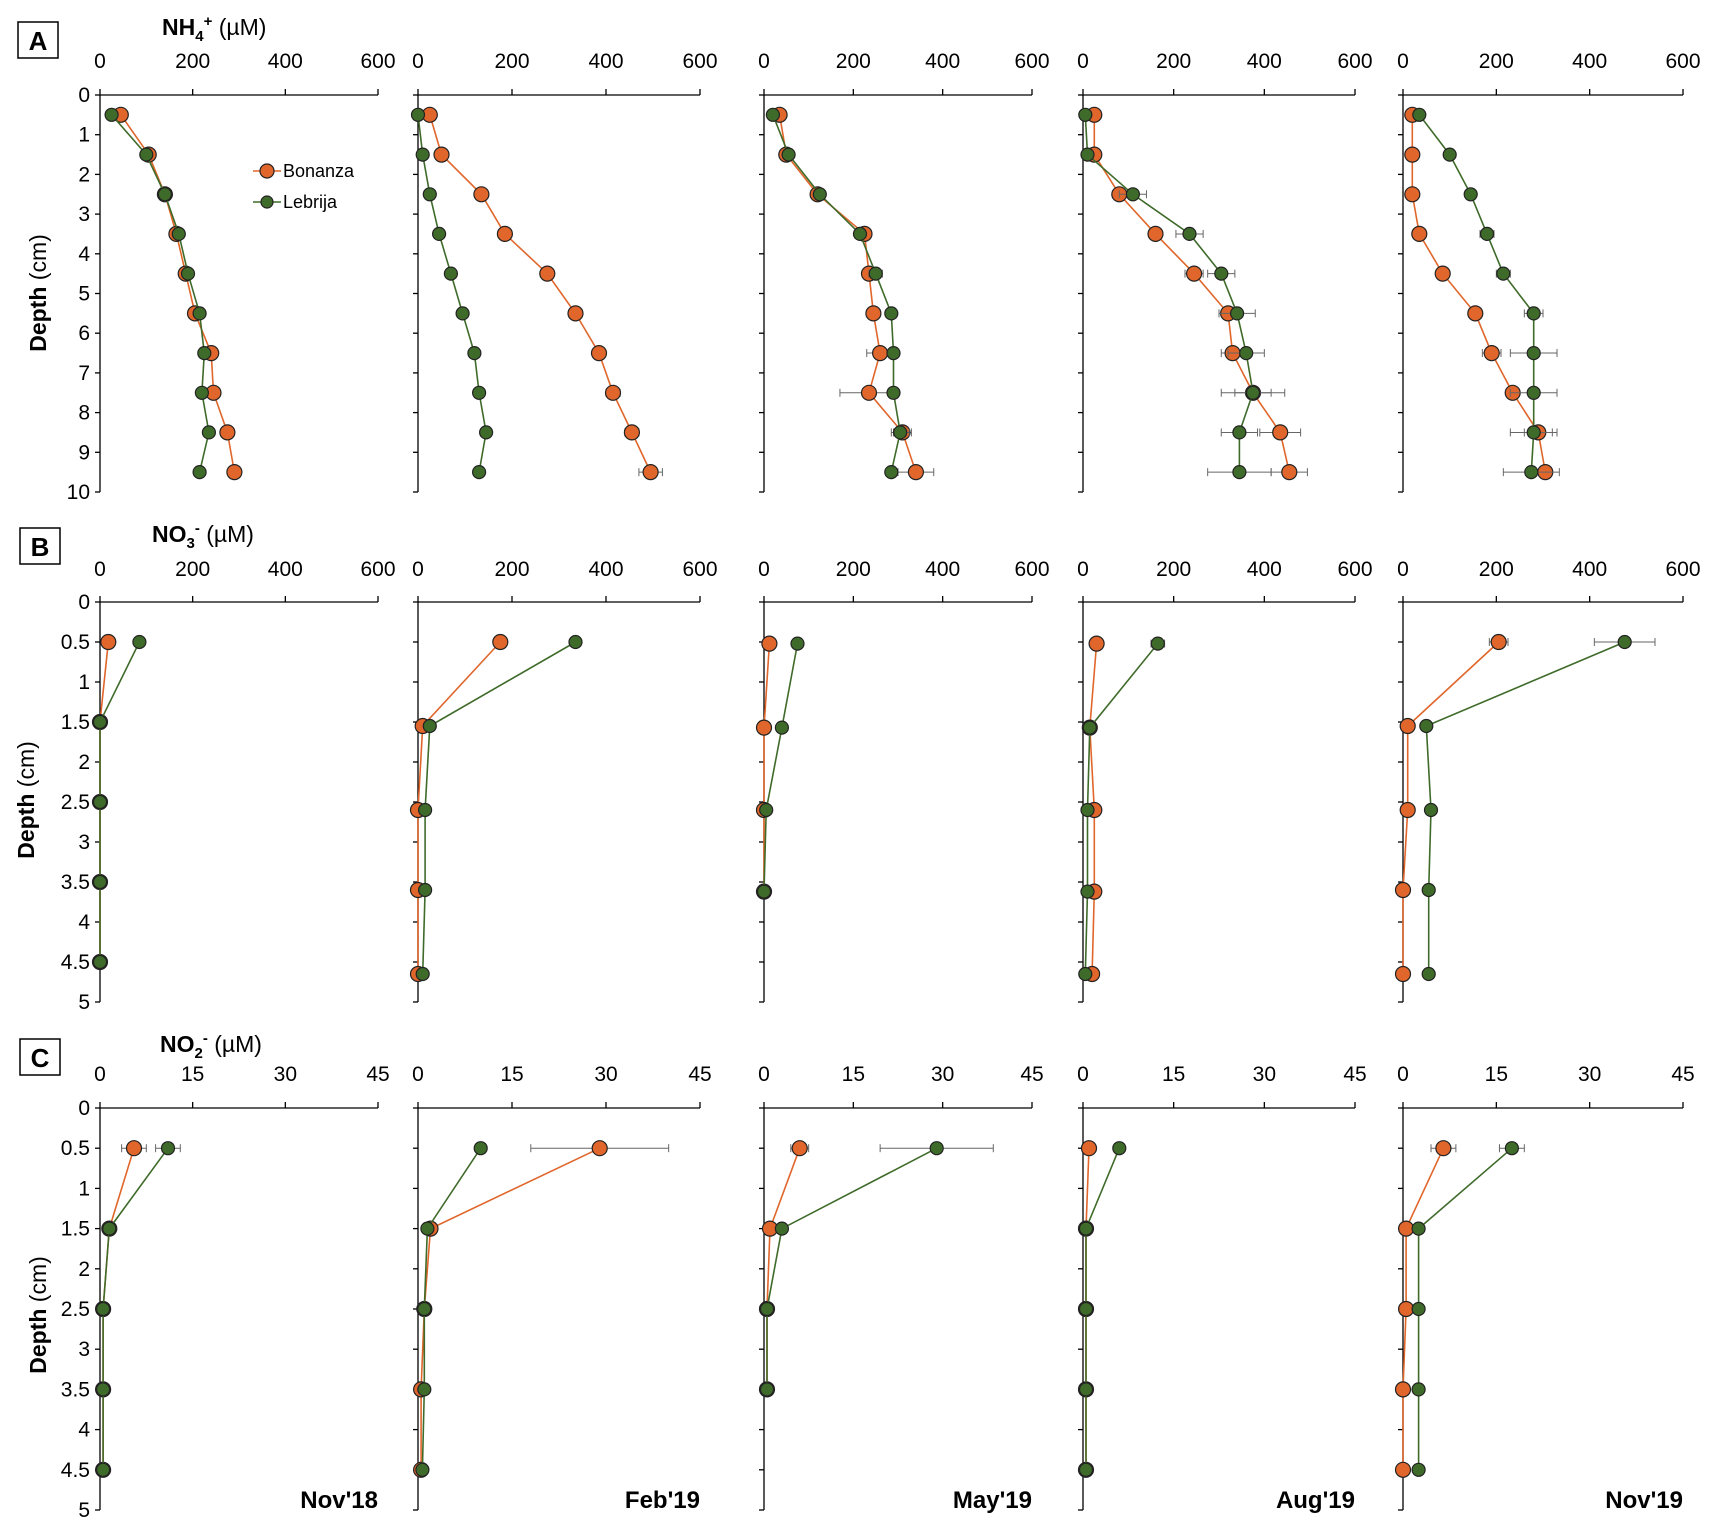  What do you see at coordinates (208, 21) in the screenshot?
I see `title-superscript: +` at bounding box center [208, 21].